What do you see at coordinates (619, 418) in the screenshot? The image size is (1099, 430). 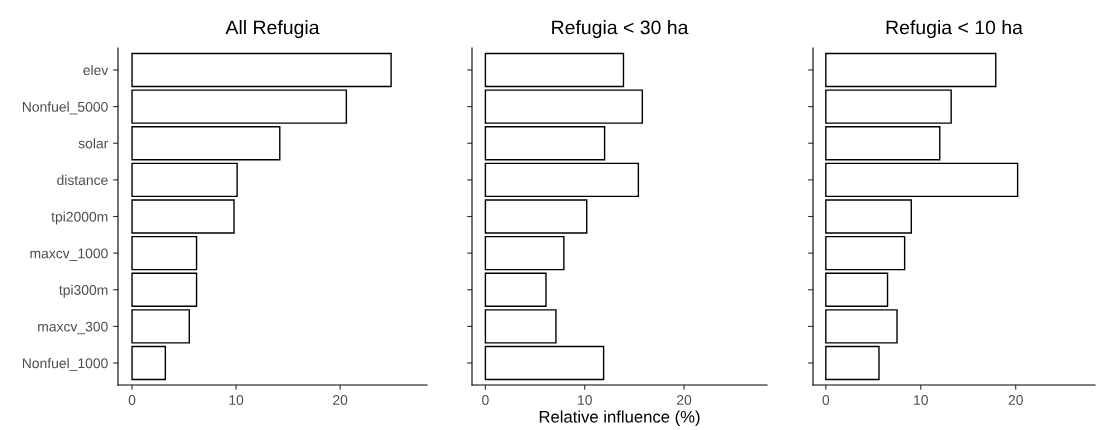 I see `x-axis-title: Relative influence (%)` at bounding box center [619, 418].